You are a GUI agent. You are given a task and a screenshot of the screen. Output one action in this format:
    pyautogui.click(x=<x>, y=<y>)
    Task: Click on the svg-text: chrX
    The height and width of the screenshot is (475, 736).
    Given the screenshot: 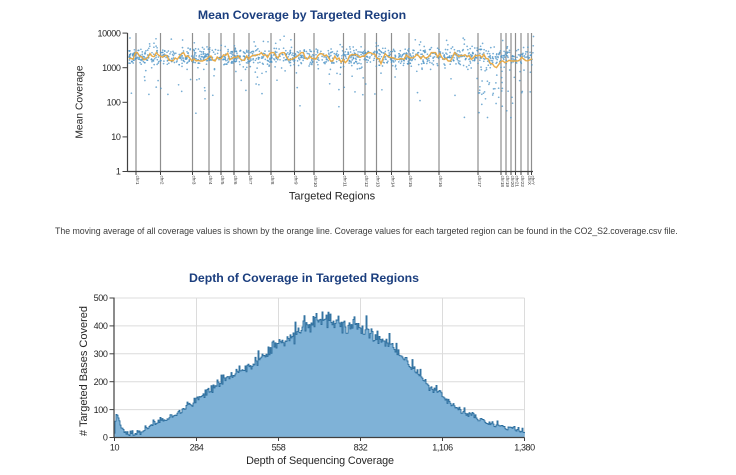 What is the action you would take?
    pyautogui.click(x=529, y=180)
    